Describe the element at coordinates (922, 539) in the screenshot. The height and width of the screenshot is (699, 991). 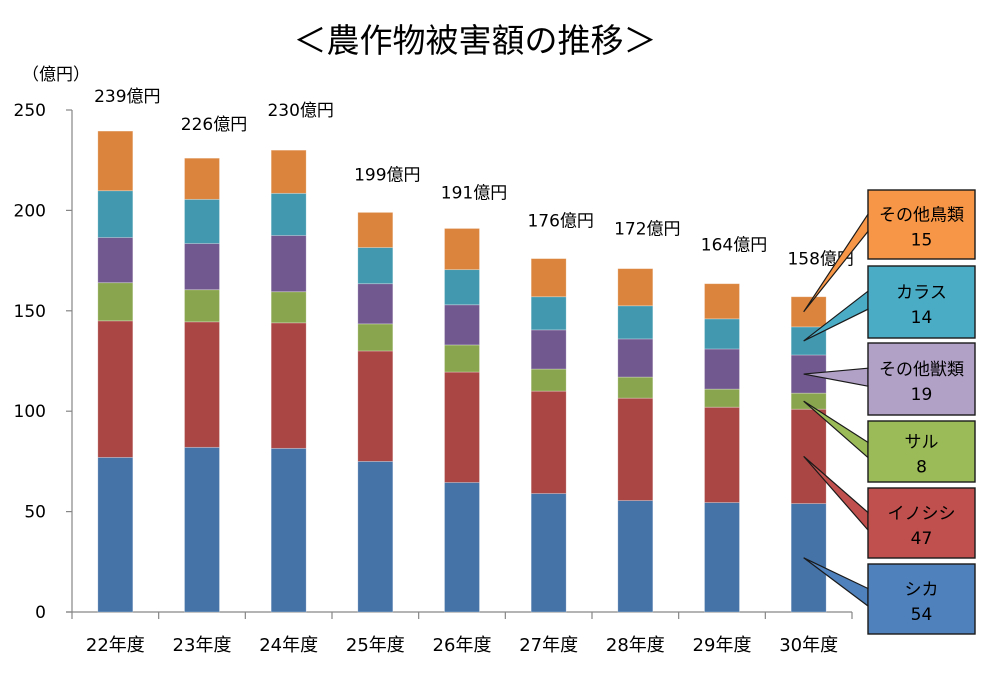
I see `callout-value: 47` at that location.